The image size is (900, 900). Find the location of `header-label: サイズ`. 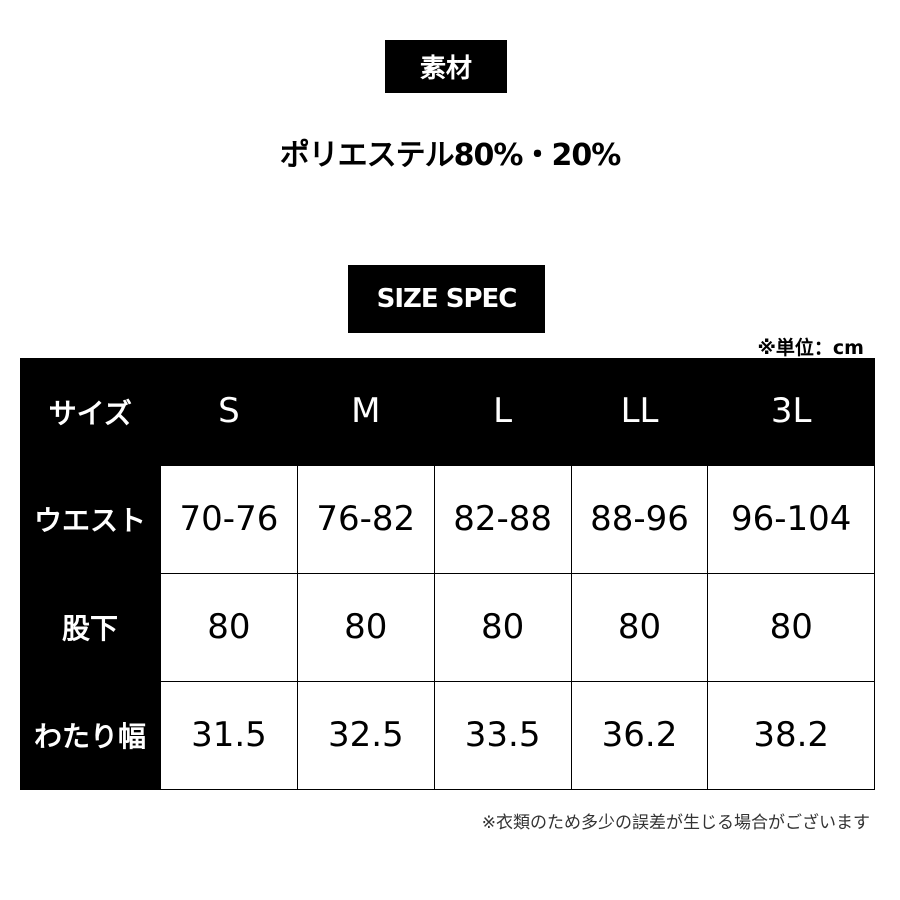

header-label: サイズ is located at coordinates (90, 413).